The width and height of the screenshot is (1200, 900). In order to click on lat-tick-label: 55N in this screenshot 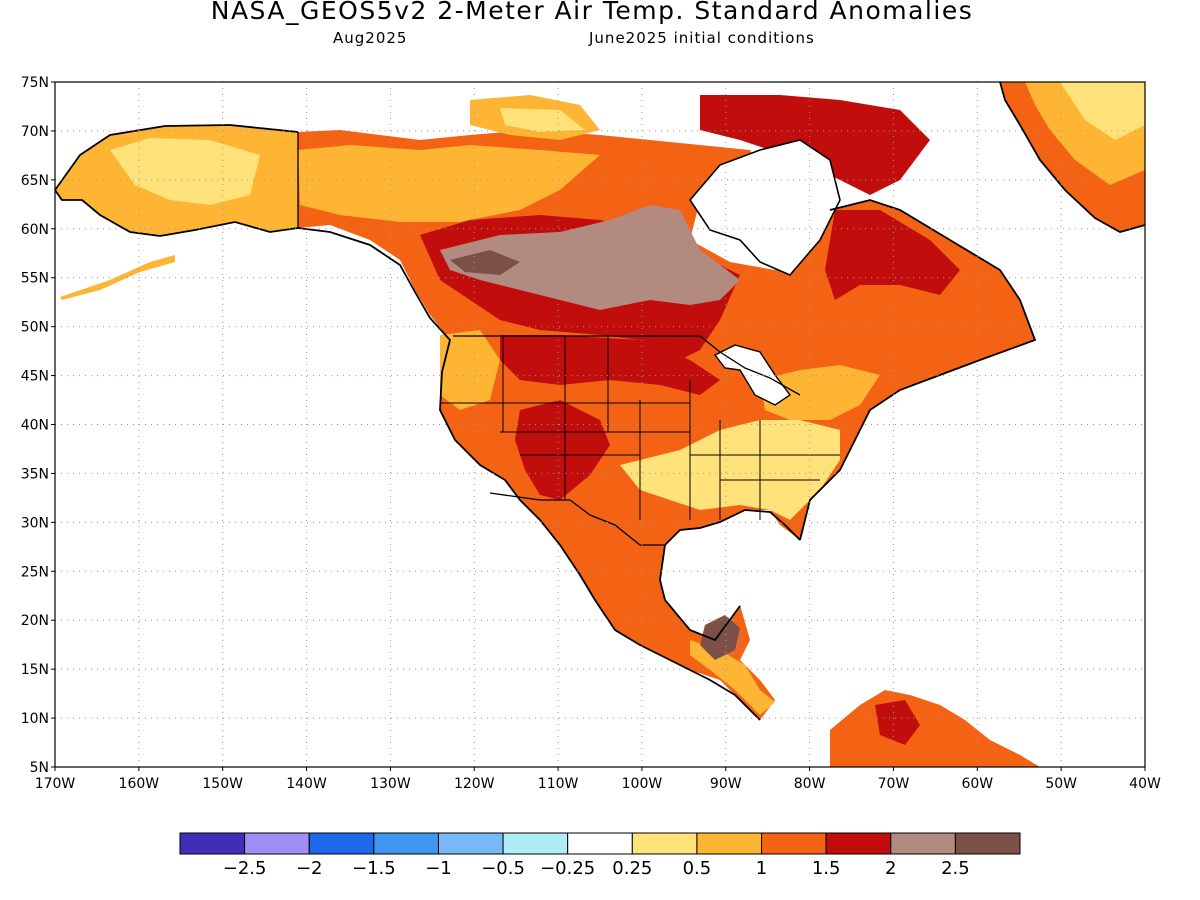, I will do `click(35, 279)`.